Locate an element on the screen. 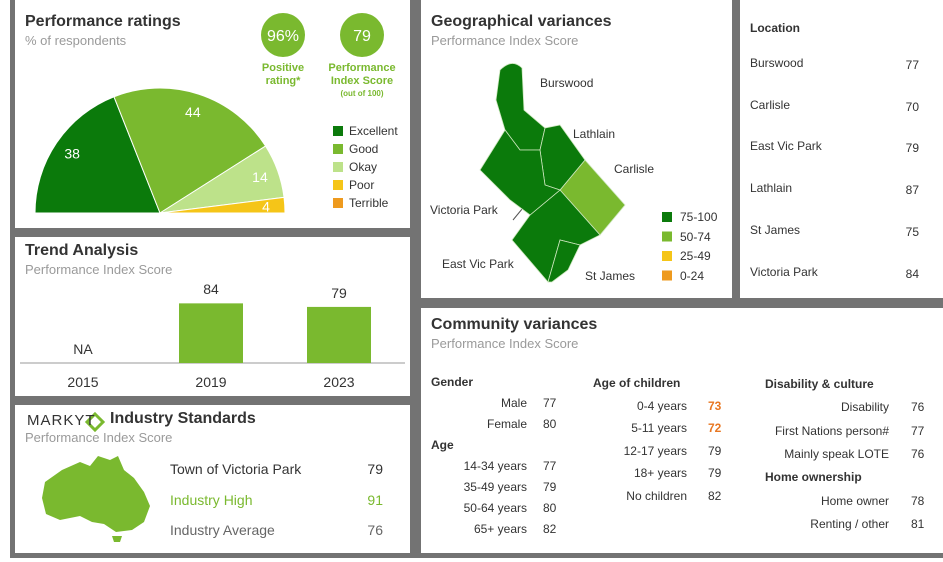 The image size is (943, 562). slice-label: 14 is located at coordinates (260, 177).